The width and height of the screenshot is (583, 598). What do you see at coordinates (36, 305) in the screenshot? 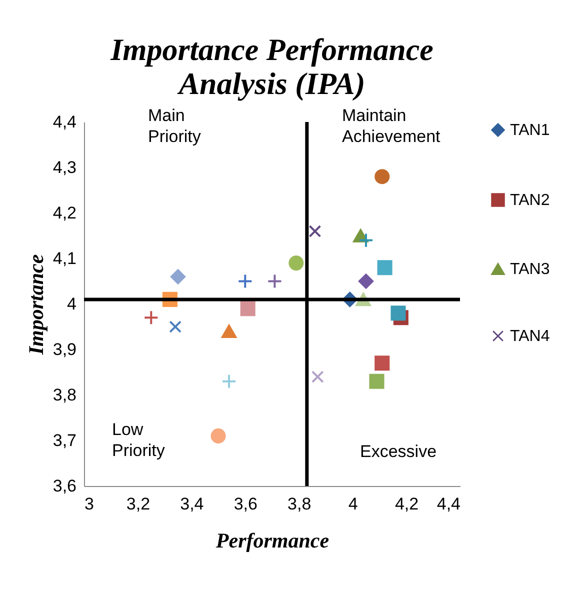
I see `y-axis-title: Importance` at bounding box center [36, 305].